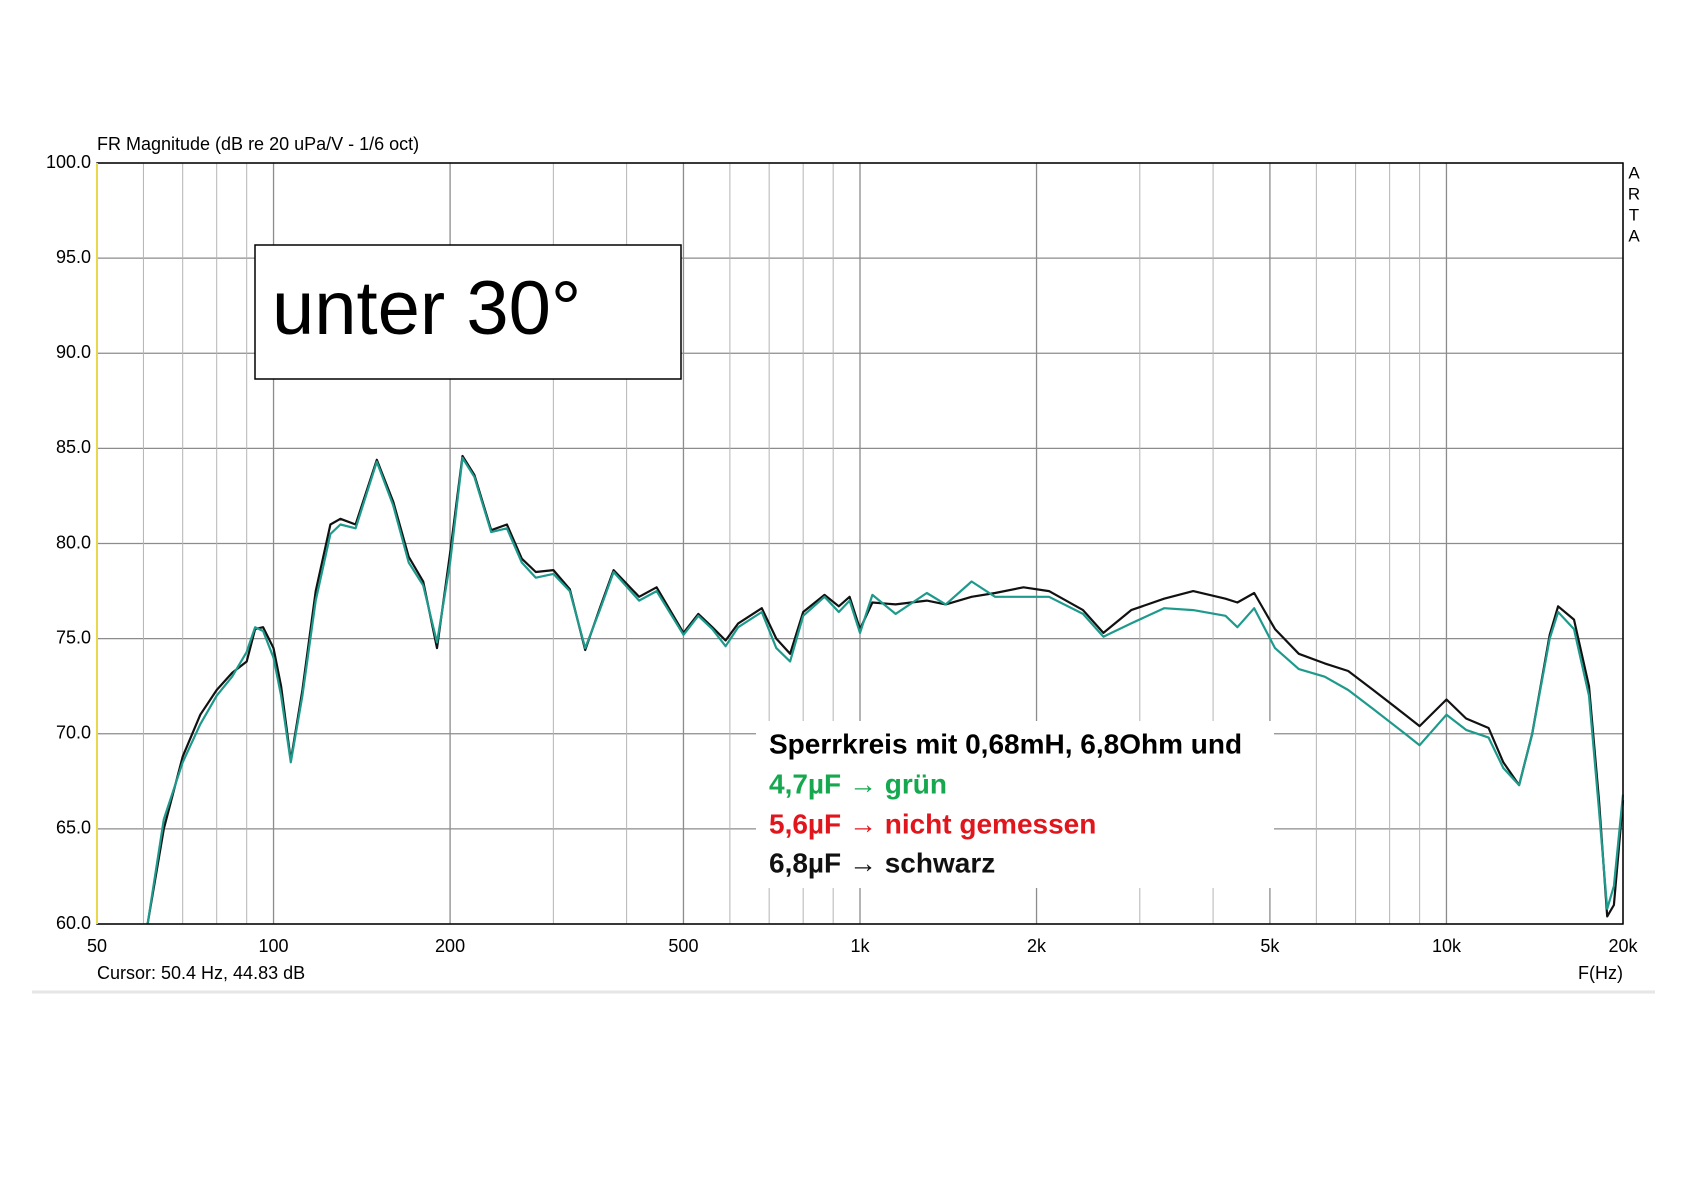 The image size is (1684, 1196). What do you see at coordinates (73, 733) in the screenshot?
I see `y-tick-label: 70.0` at bounding box center [73, 733].